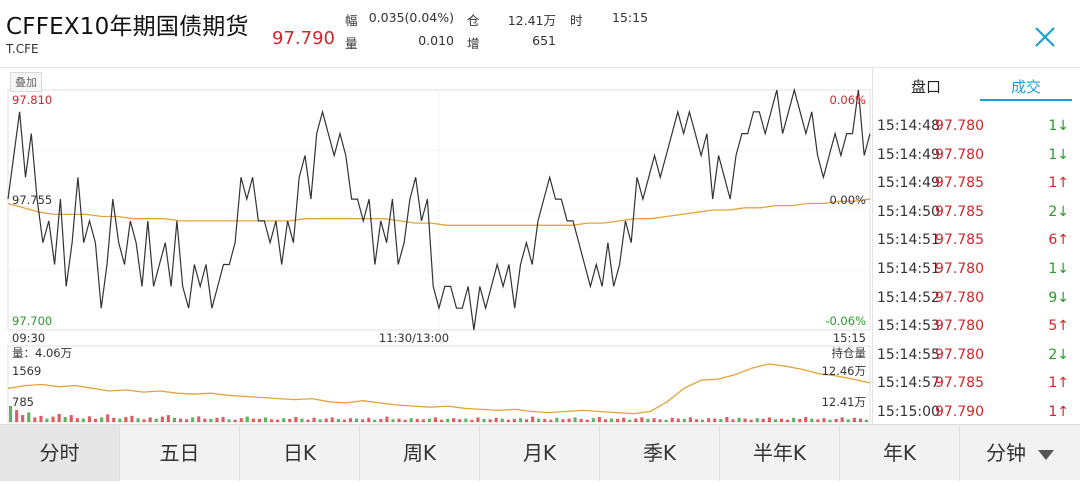  Describe the element at coordinates (26, 82) in the screenshot. I see `overlay-button: 叠加` at that location.